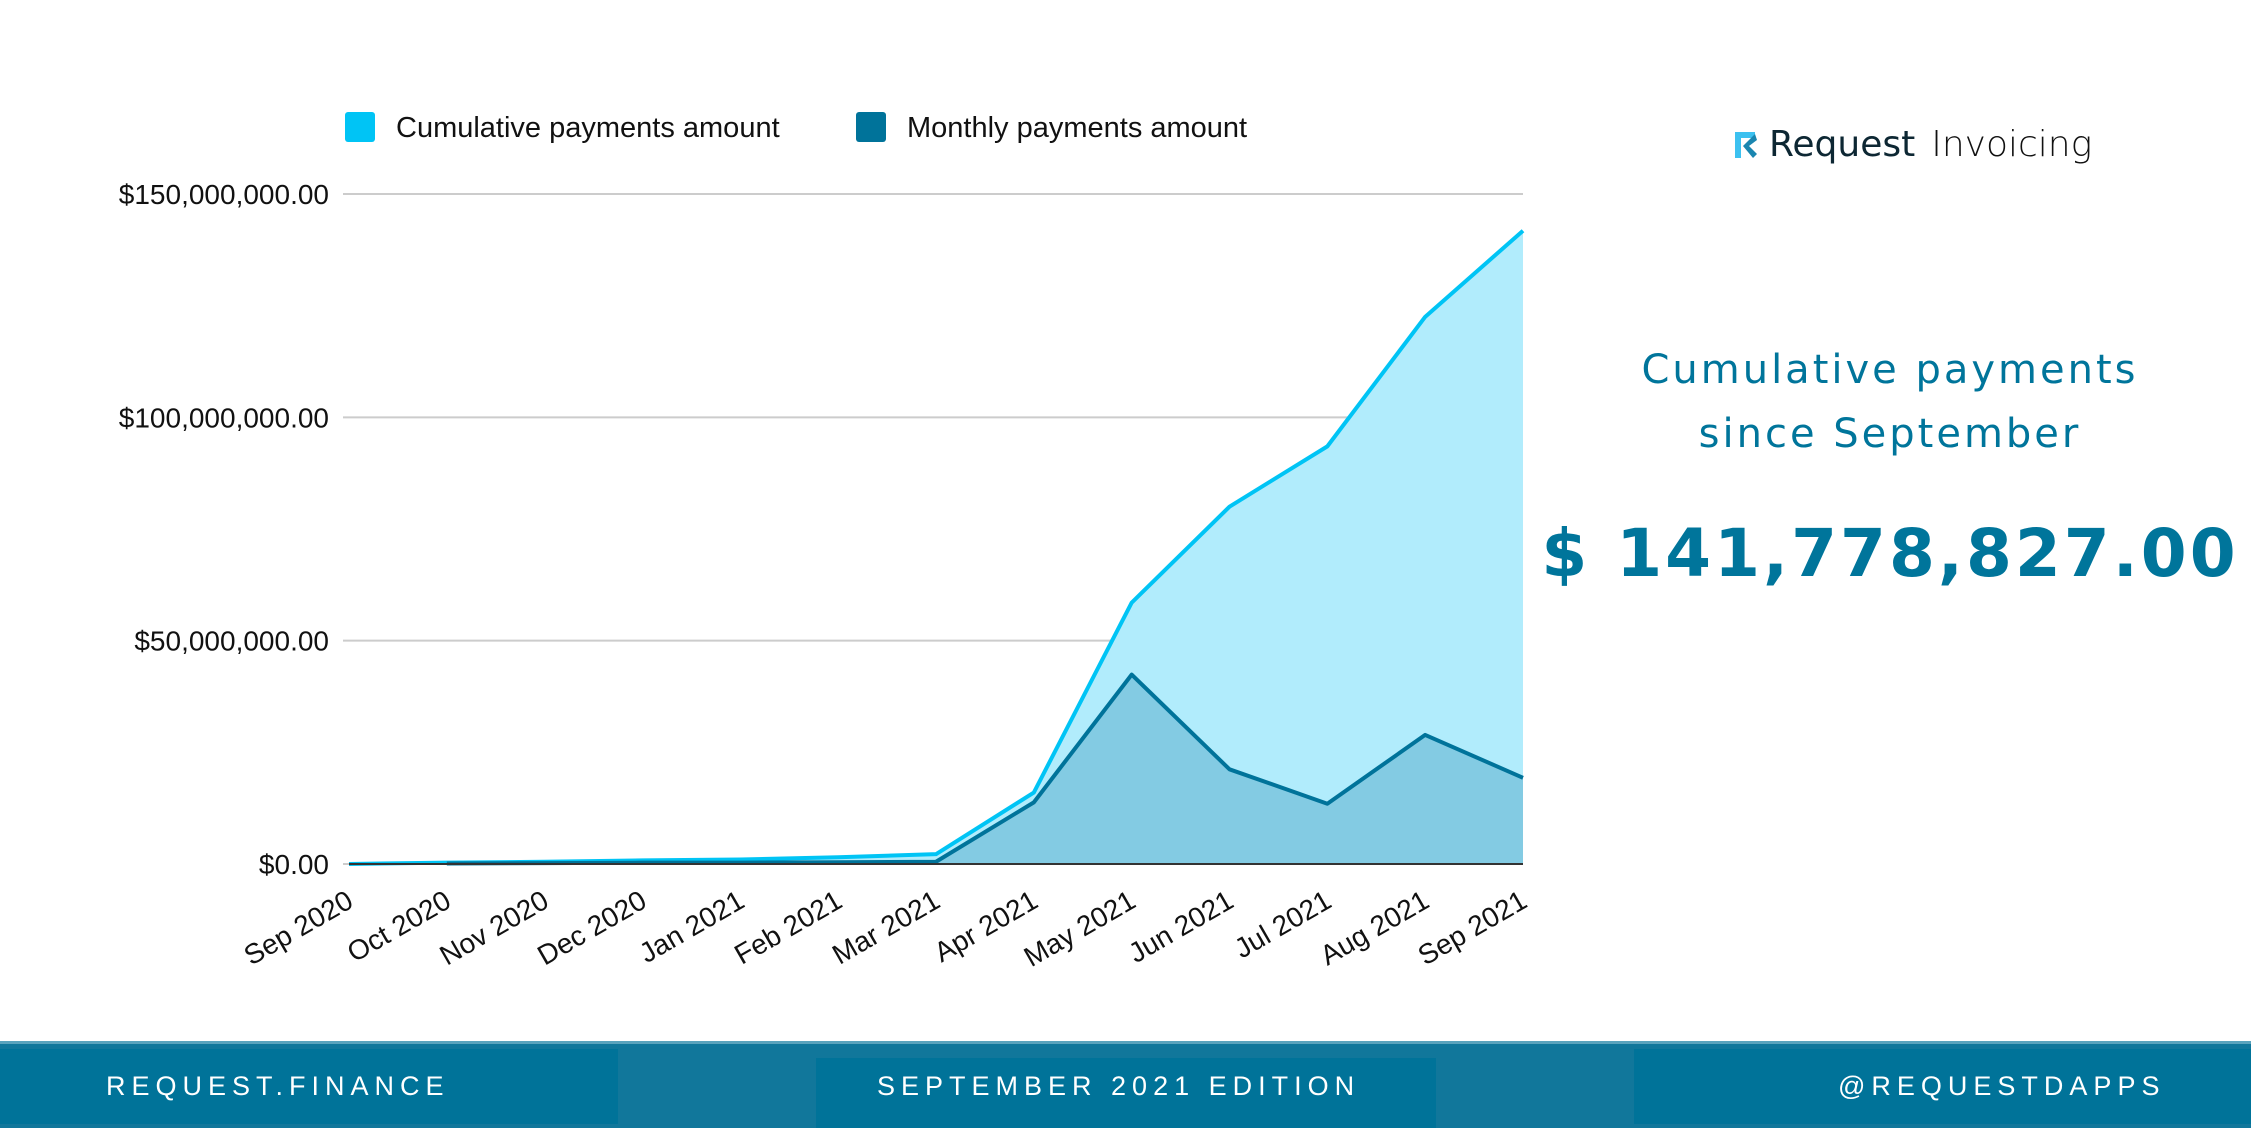 The width and height of the screenshot is (2251, 1128). I want to click on request-invoicing-logo: Request Invoicing, so click(1912, 144).